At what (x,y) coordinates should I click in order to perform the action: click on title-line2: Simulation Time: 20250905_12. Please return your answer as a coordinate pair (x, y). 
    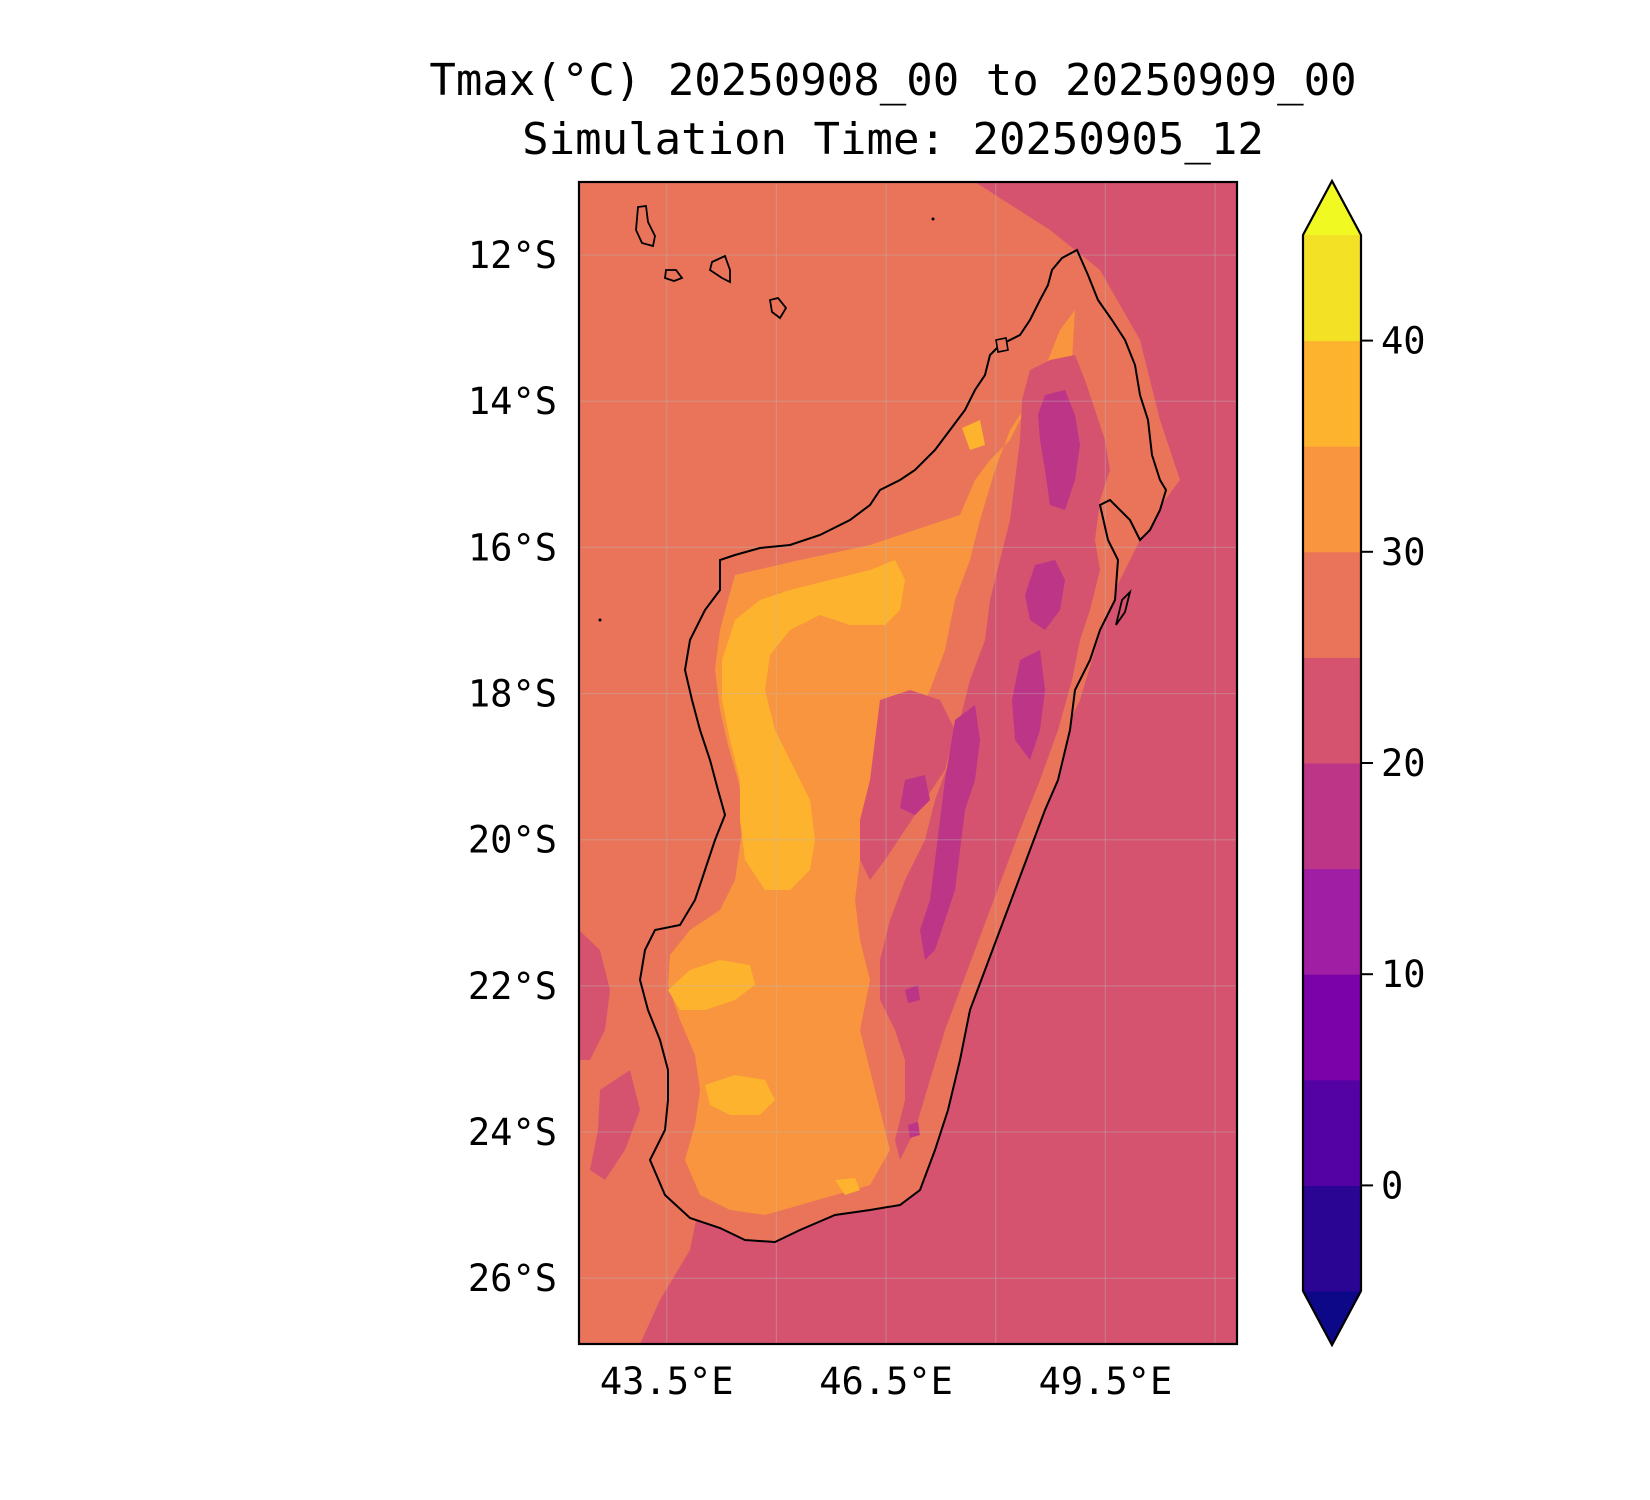
    Looking at the image, I should click on (893, 139).